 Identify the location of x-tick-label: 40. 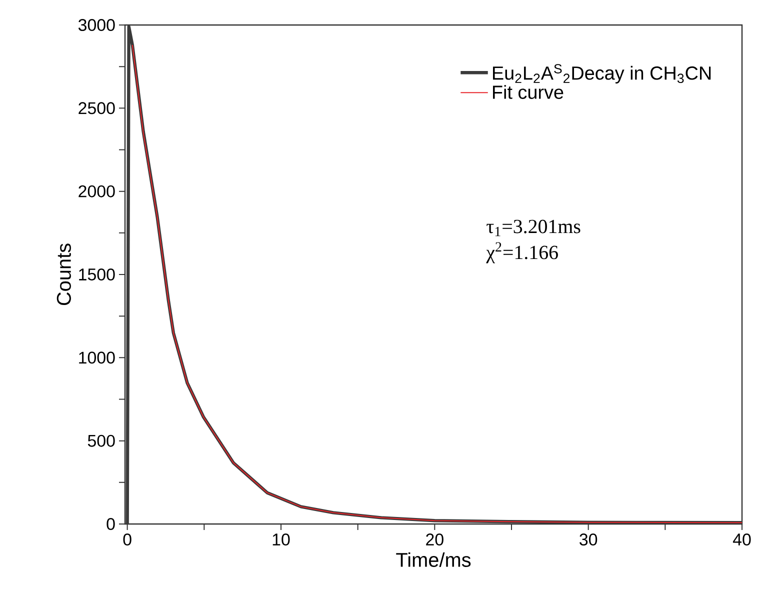
(741, 540).